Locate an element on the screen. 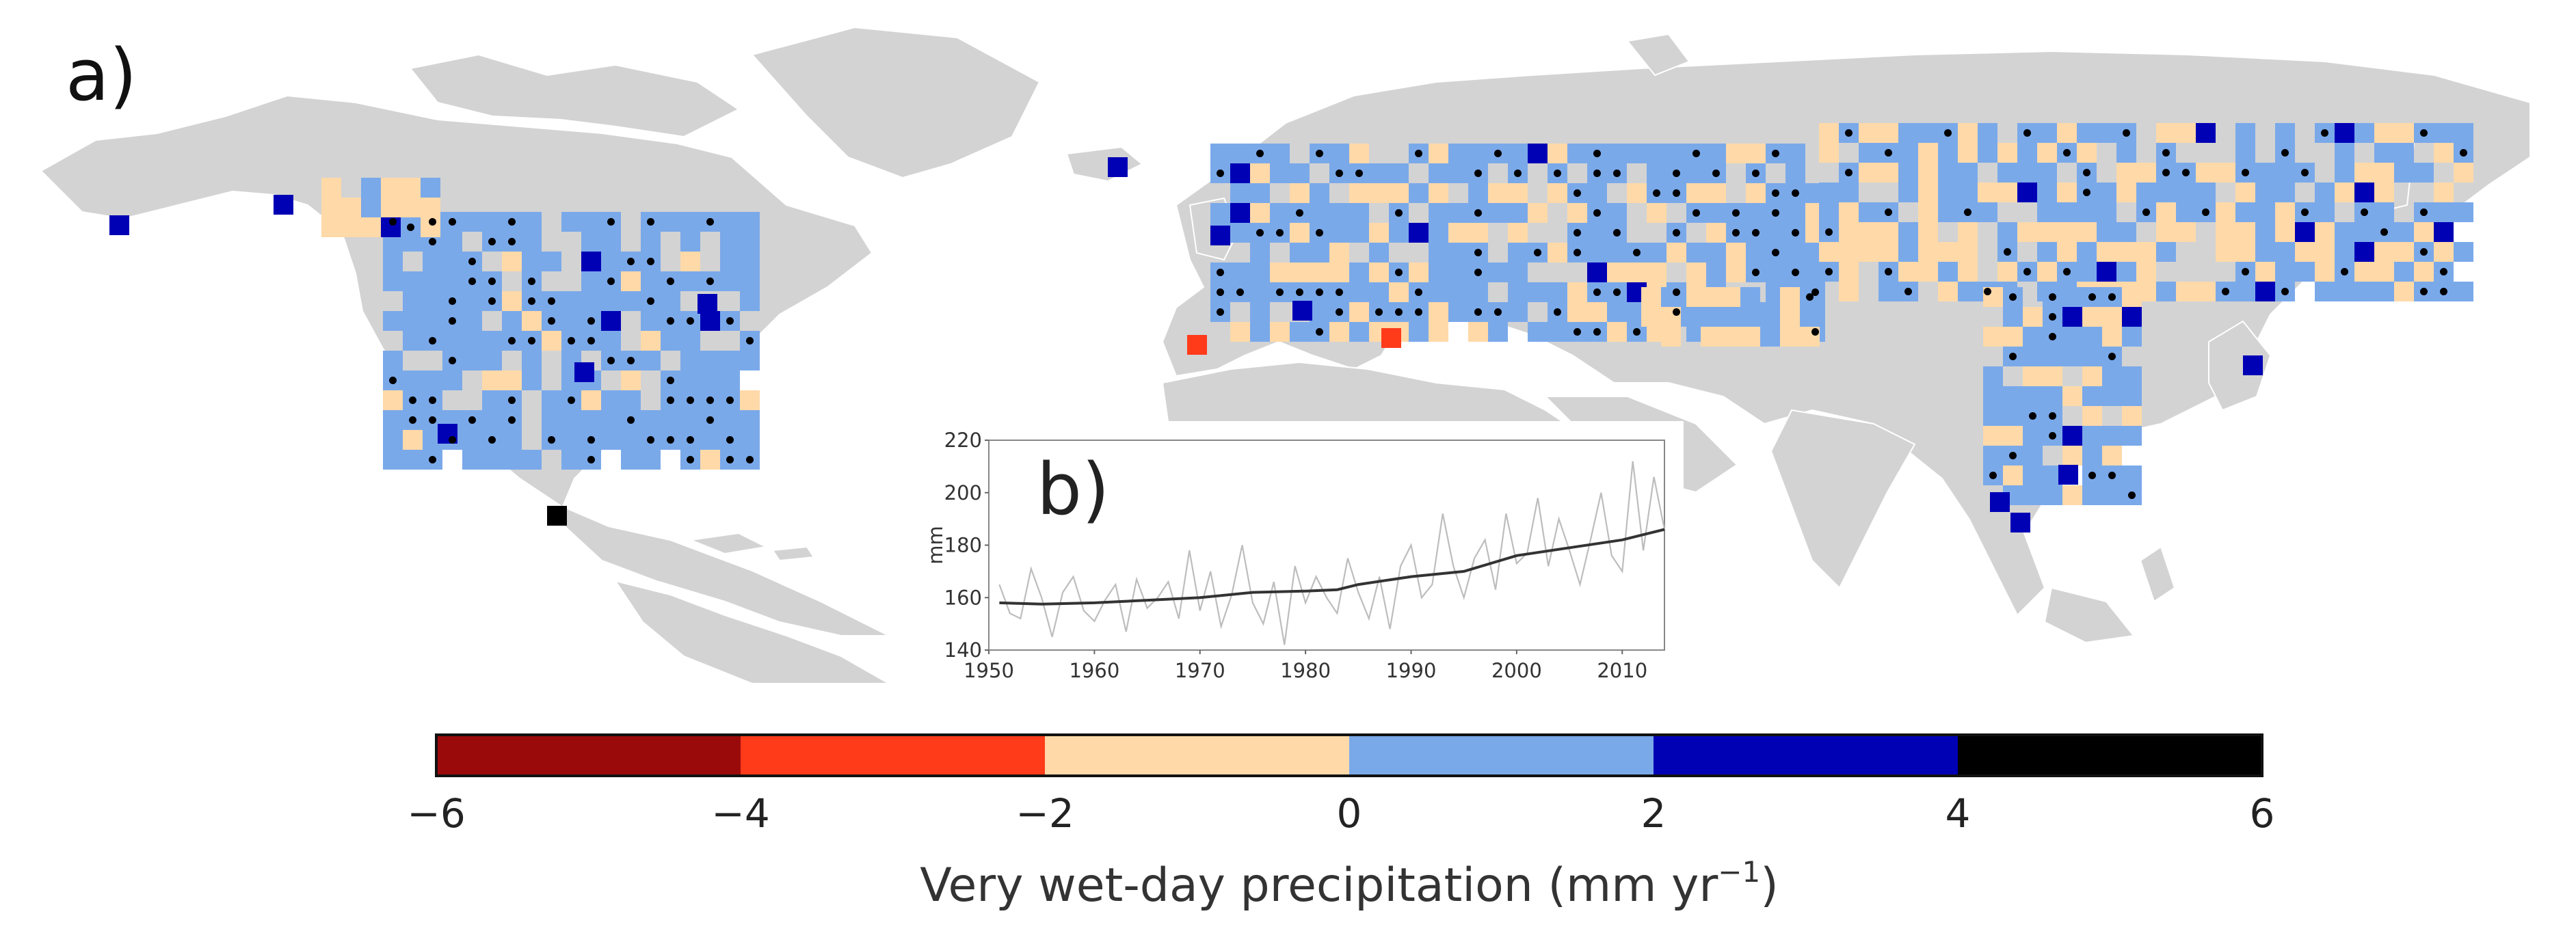  y-tick-label: 200 is located at coordinates (963, 492).